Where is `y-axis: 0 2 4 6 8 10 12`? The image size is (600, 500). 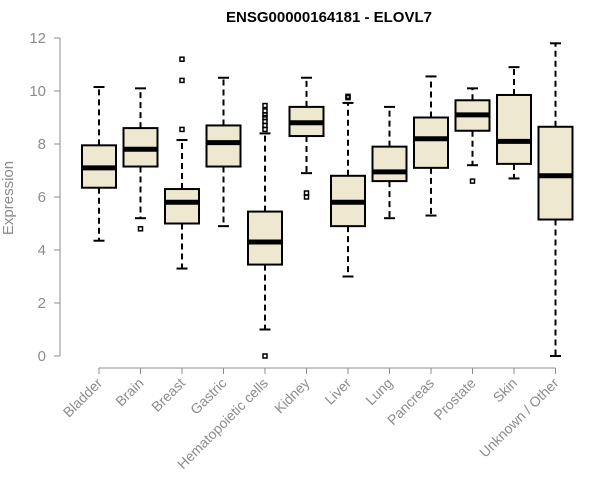 y-axis: 0 2 4 6 8 10 12 is located at coordinates (45, 197).